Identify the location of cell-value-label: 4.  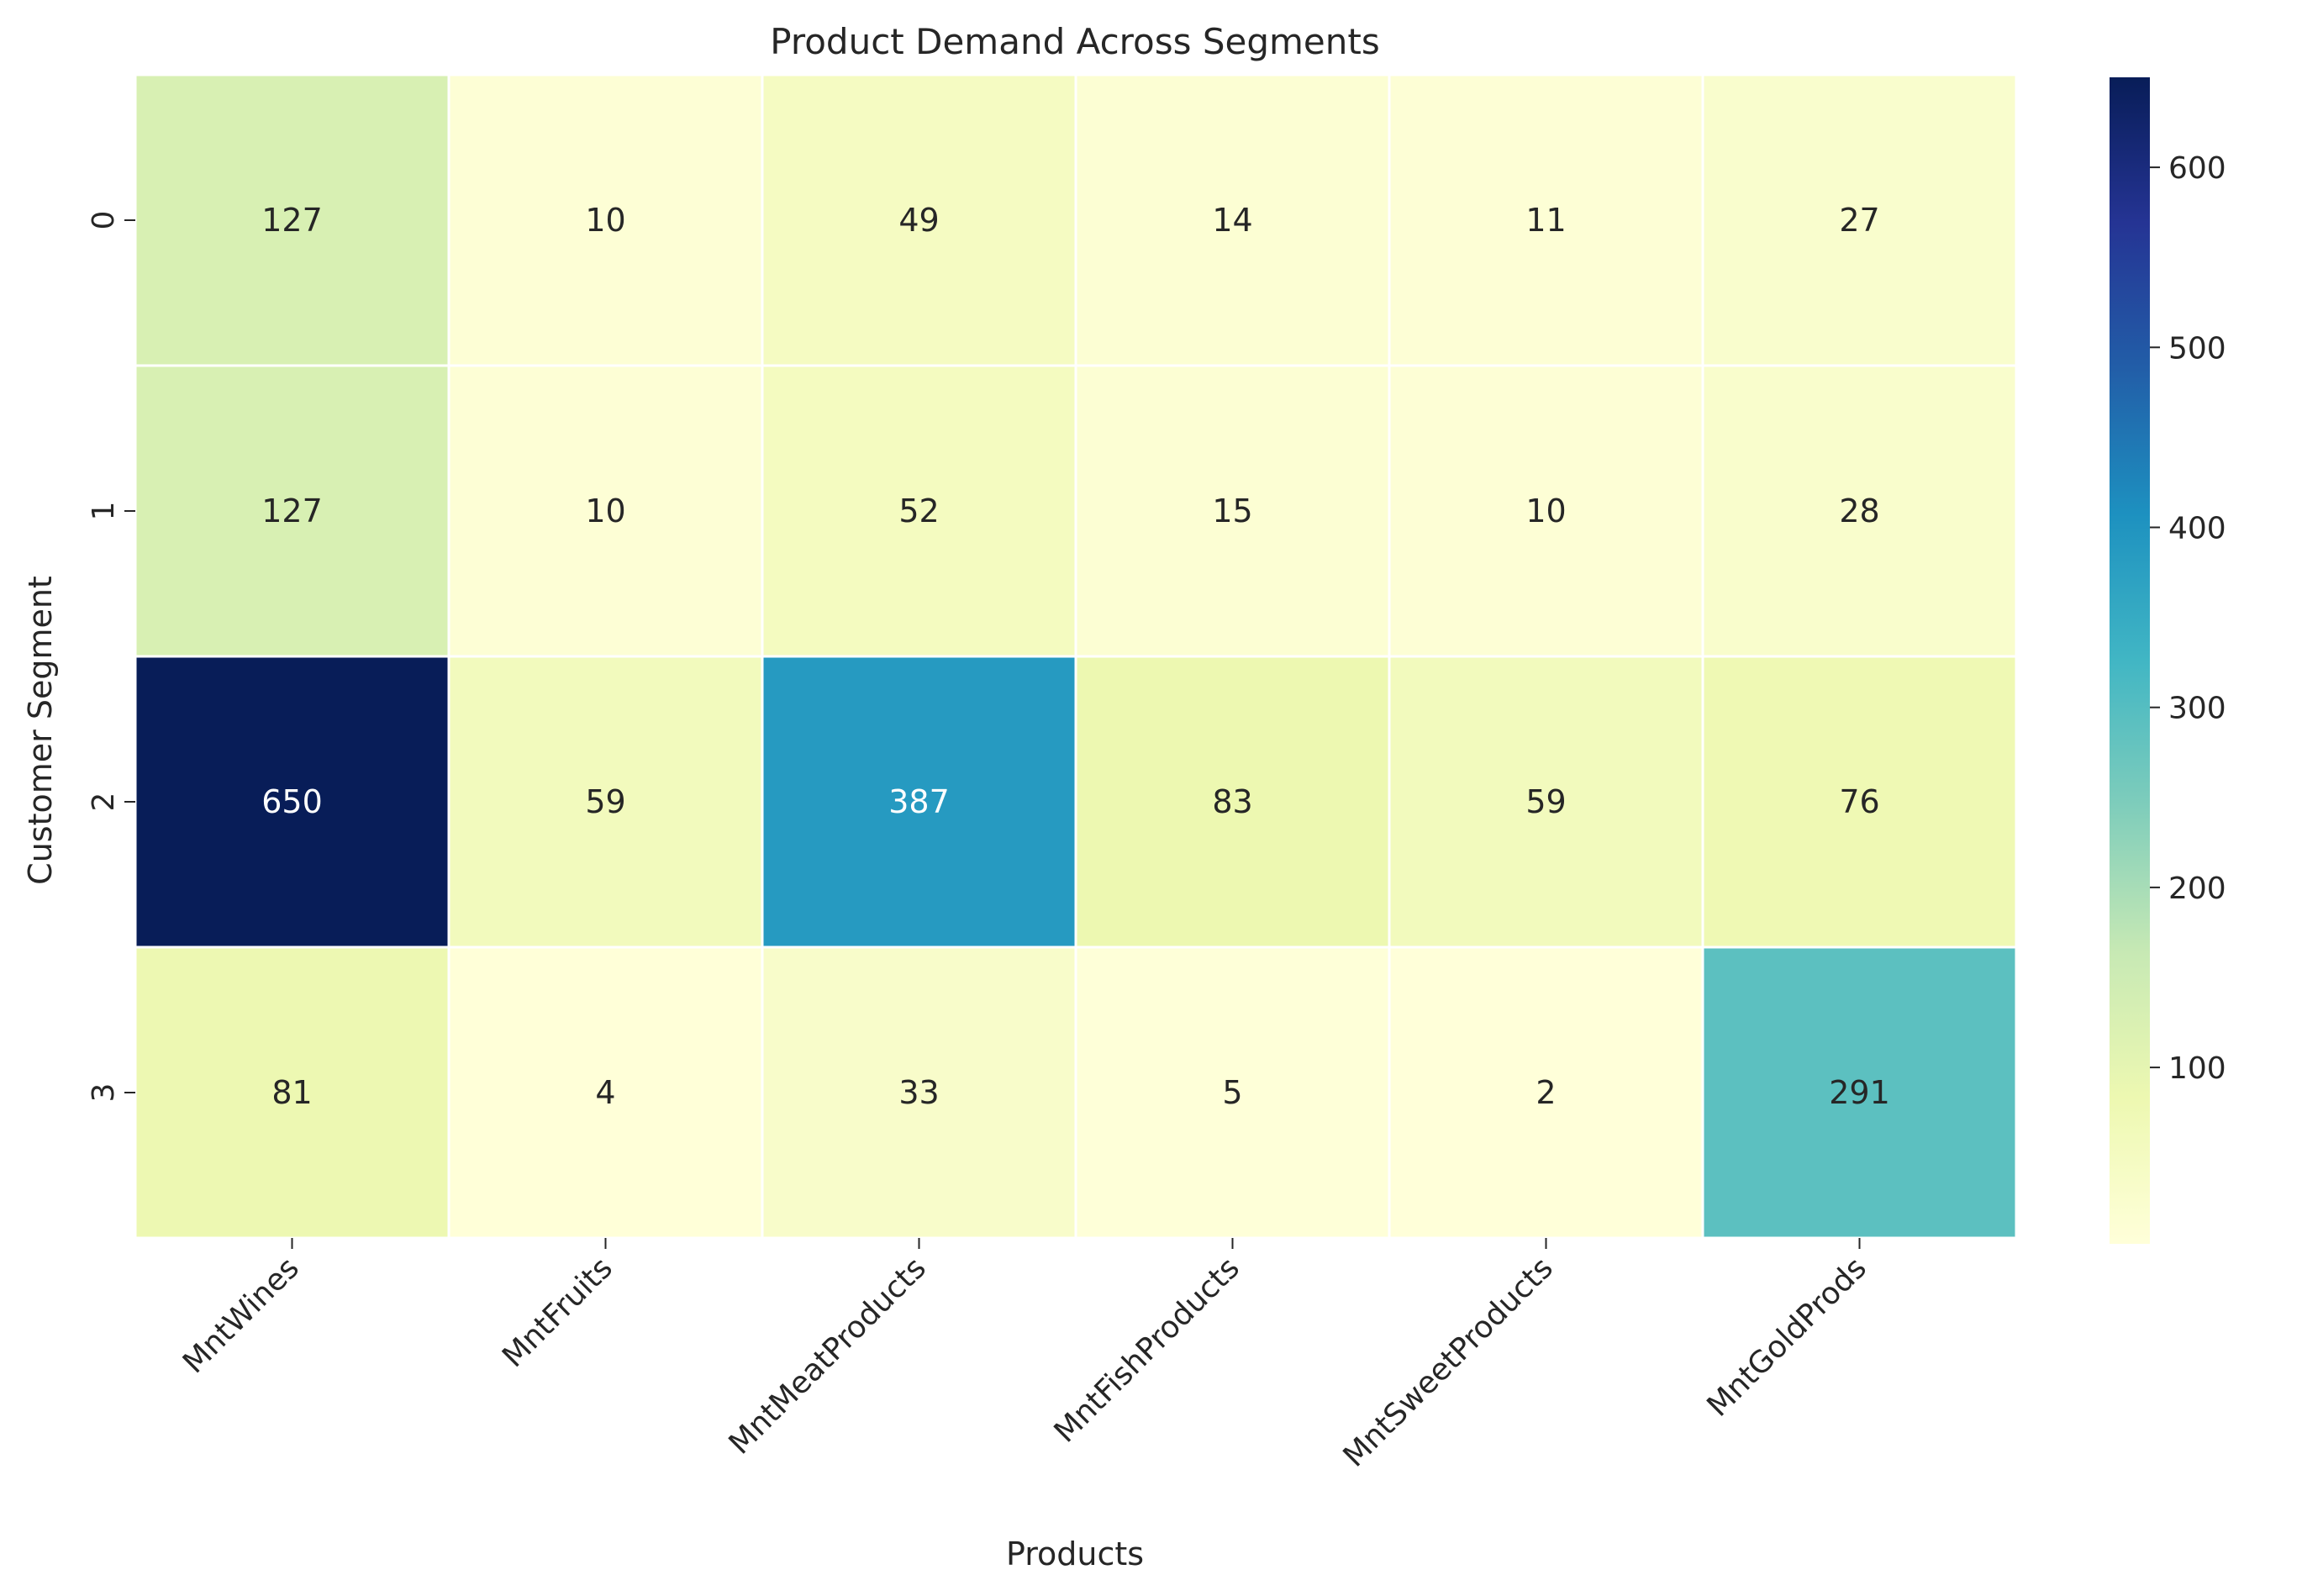
(605, 1092).